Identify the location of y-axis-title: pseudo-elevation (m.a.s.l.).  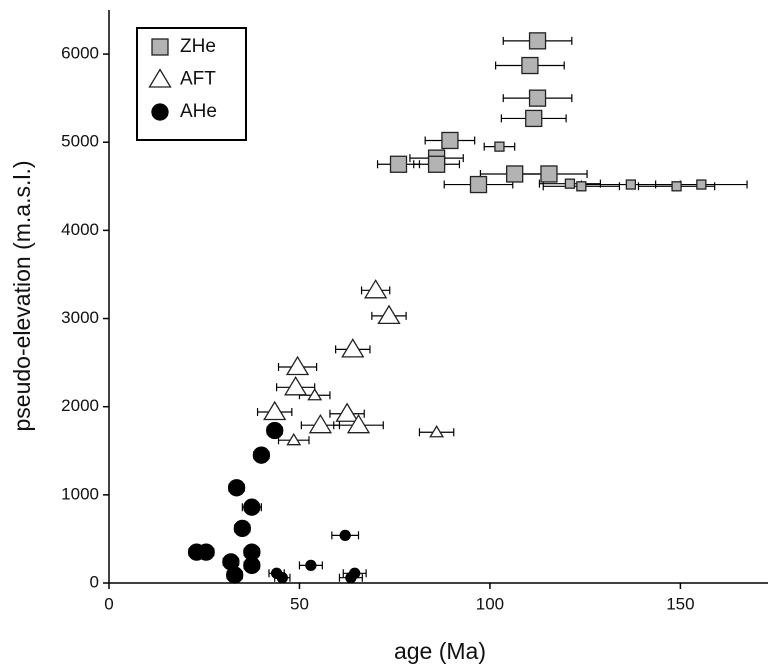
(22, 295).